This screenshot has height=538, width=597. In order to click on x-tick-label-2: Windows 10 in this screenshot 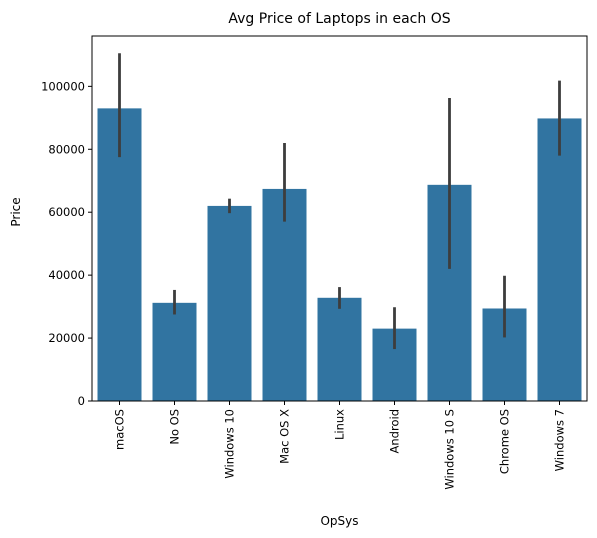, I will do `click(230, 444)`.